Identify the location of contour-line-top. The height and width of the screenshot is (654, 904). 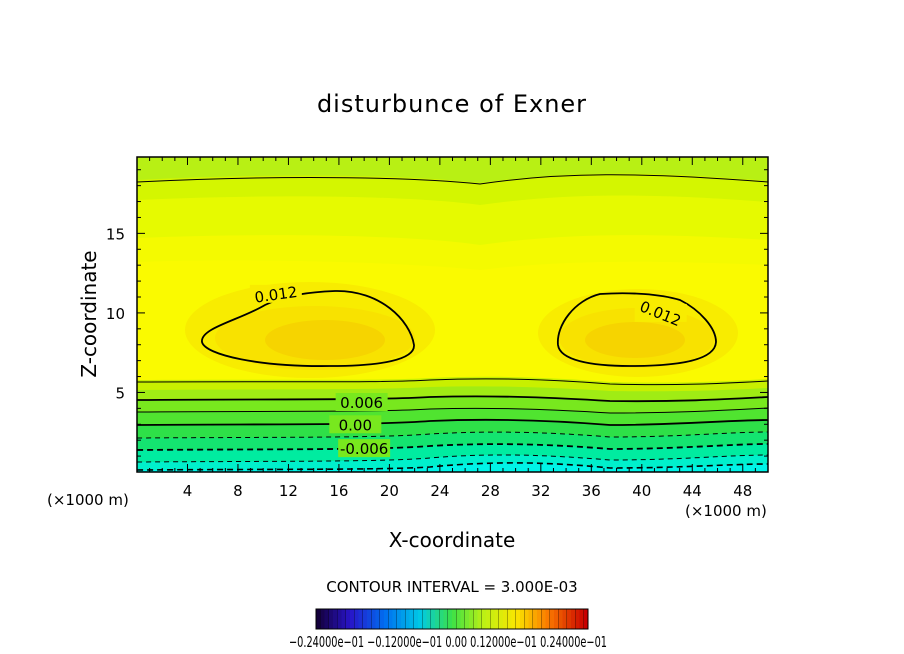
(452, 179).